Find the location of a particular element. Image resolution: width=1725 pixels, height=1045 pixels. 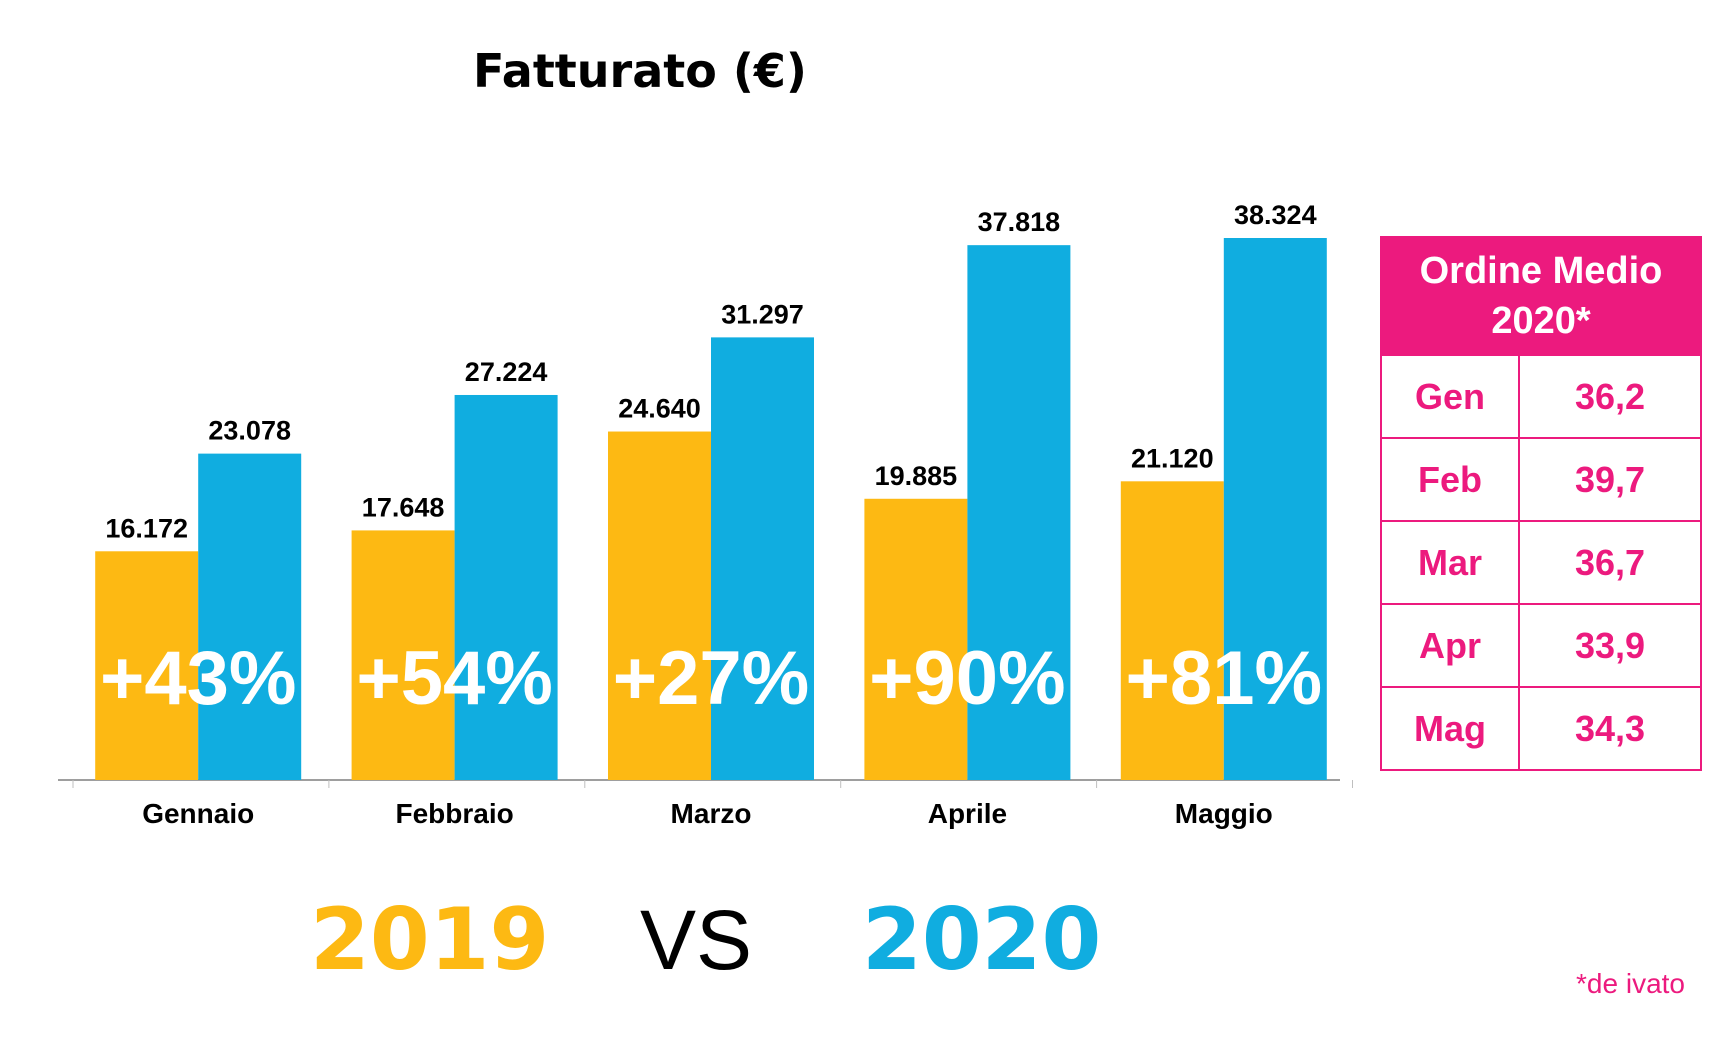

average-order-header: Ordine Medio 2020* is located at coordinates (1541, 296).